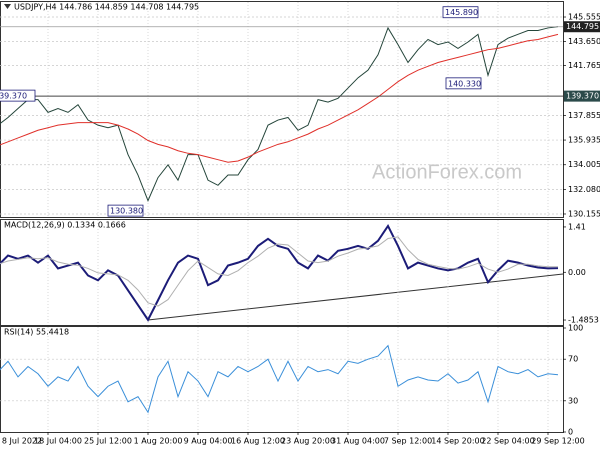 This screenshot has height=450, width=600. I want to click on trend-line, so click(355, 297).